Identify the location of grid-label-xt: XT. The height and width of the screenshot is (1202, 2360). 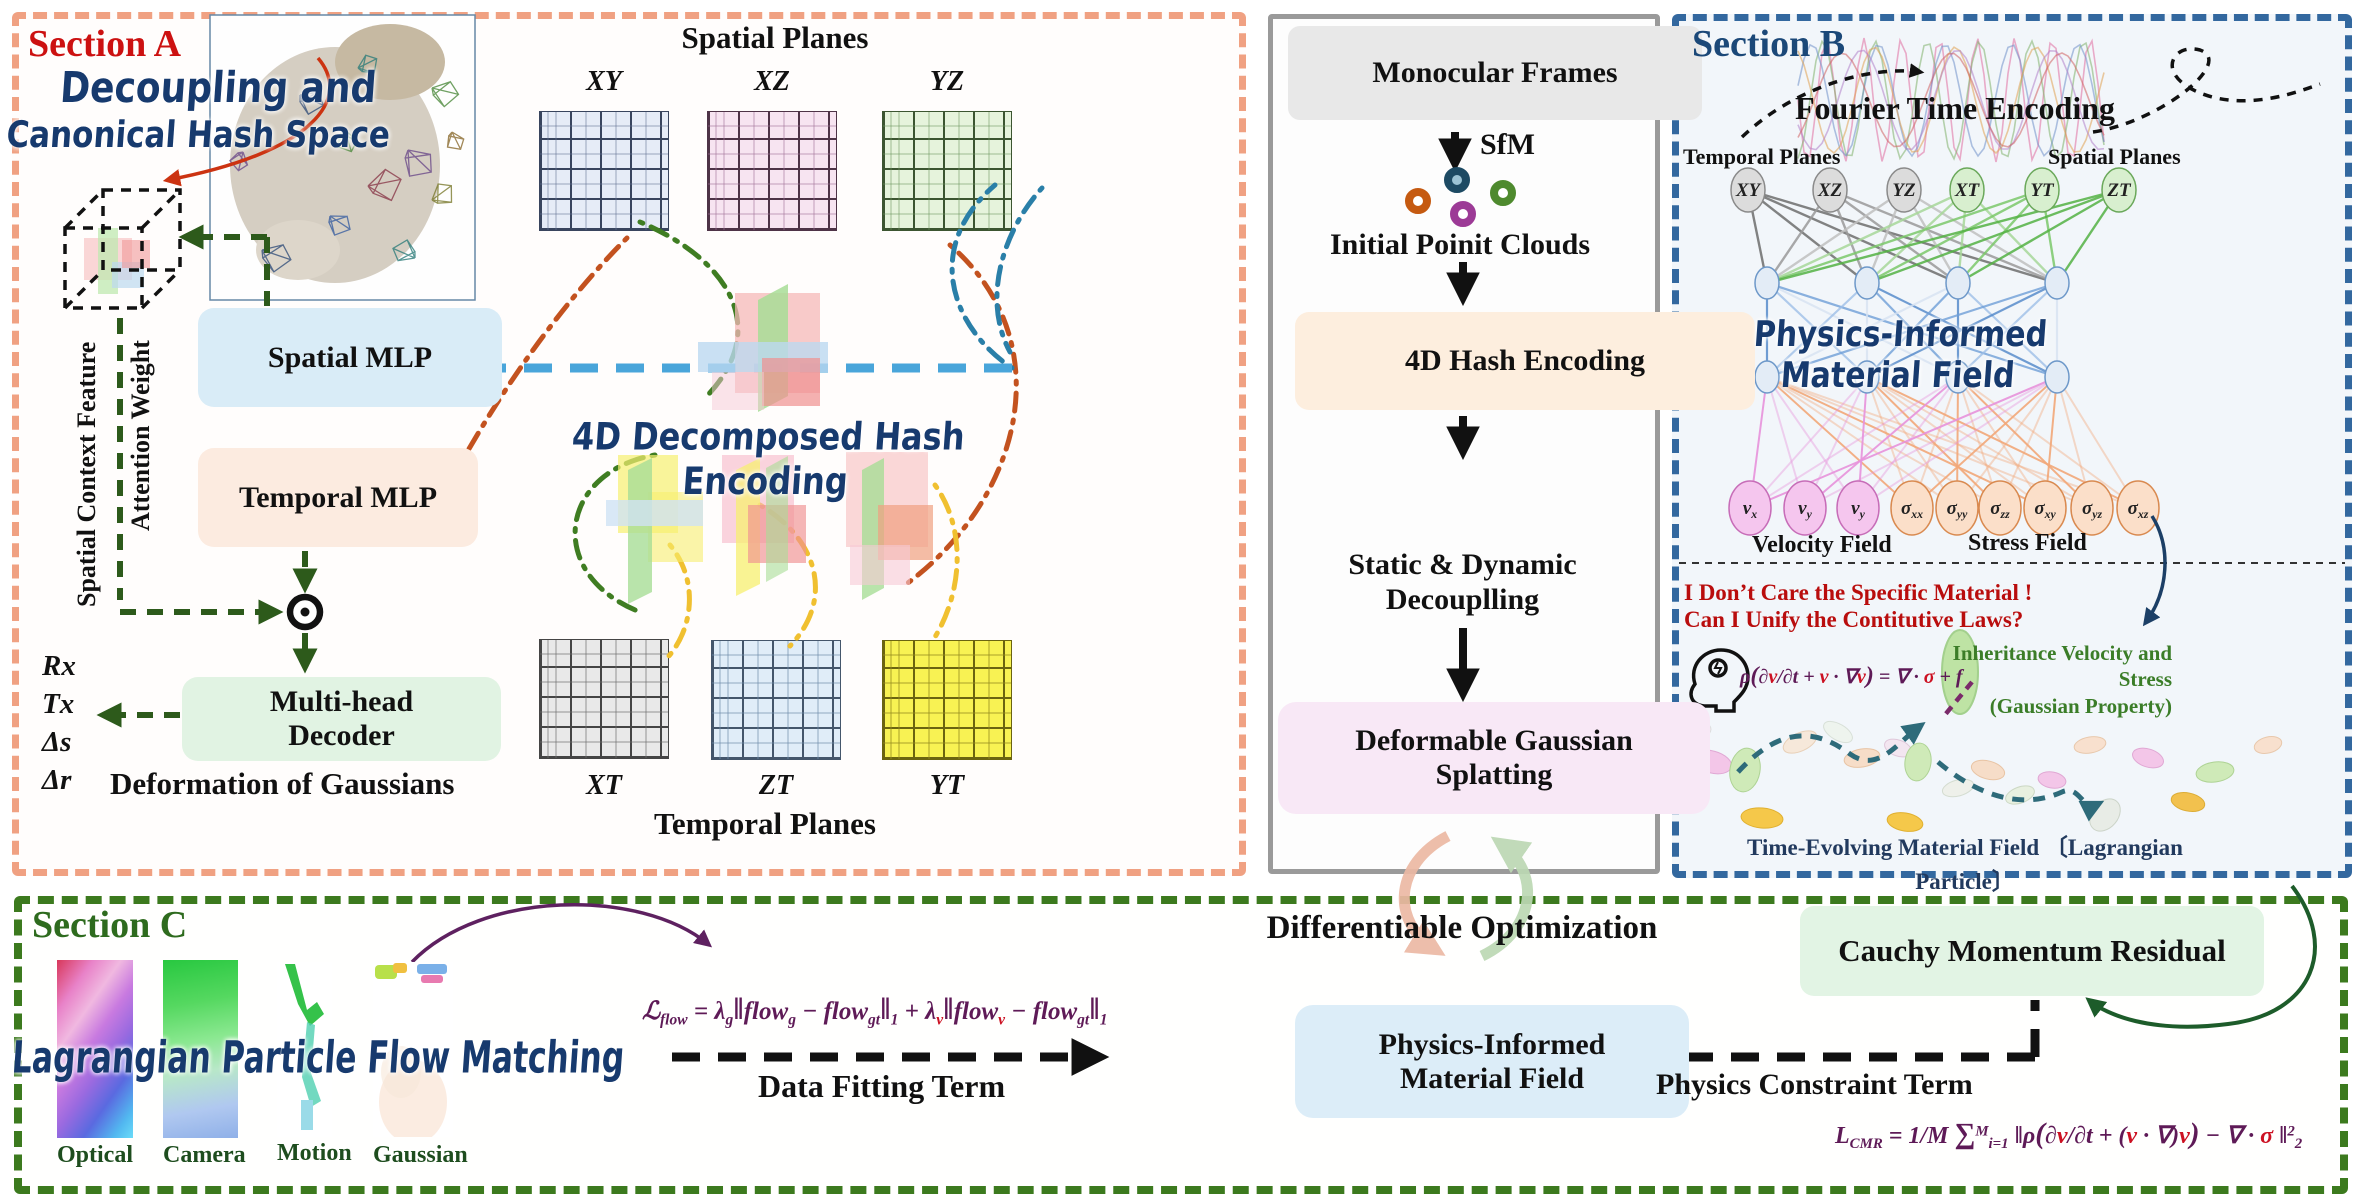
(604, 785).